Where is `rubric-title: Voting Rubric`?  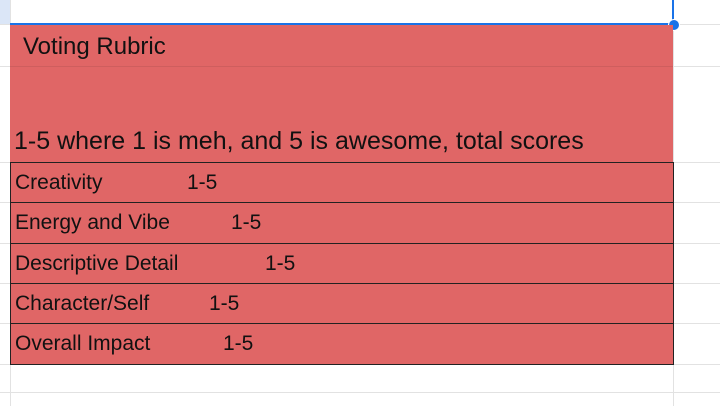
rubric-title: Voting Rubric is located at coordinates (94, 46).